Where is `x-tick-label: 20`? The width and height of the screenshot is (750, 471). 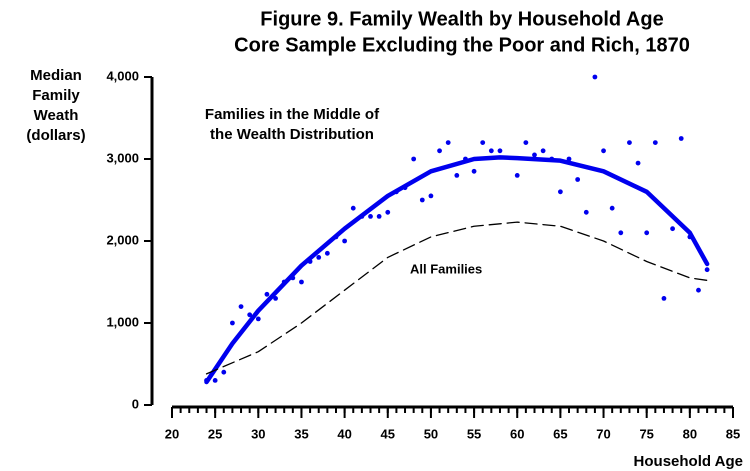 x-tick-label: 20 is located at coordinates (172, 433).